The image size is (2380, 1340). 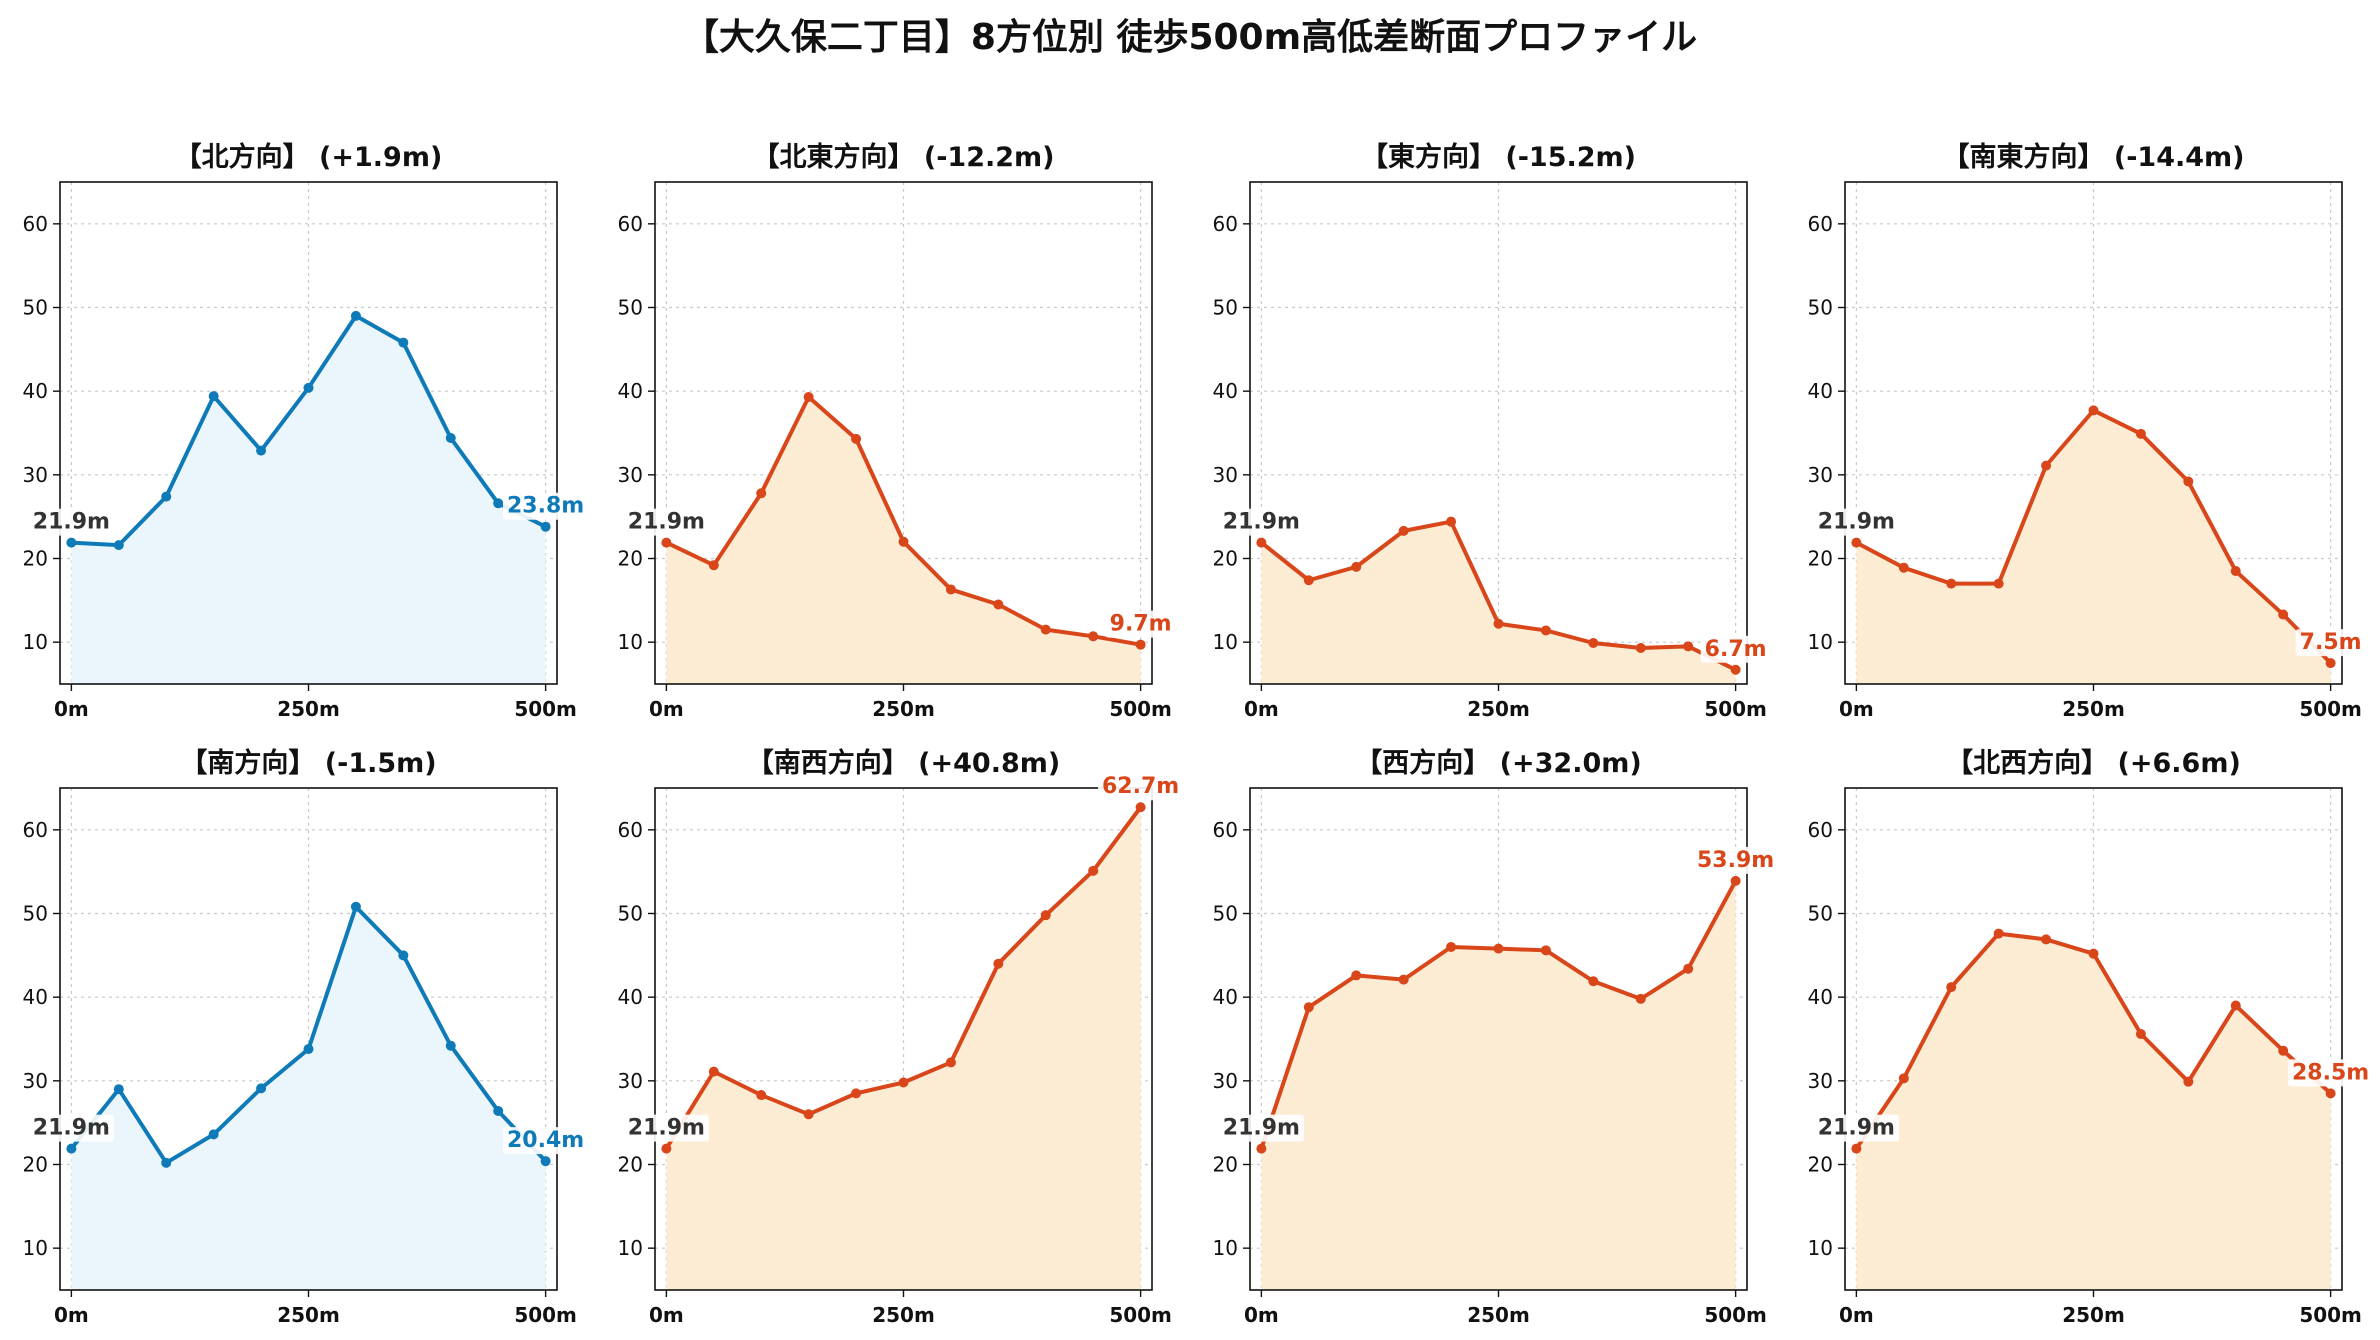 I want to click on end-label: 9.7m, so click(x=1140, y=624).